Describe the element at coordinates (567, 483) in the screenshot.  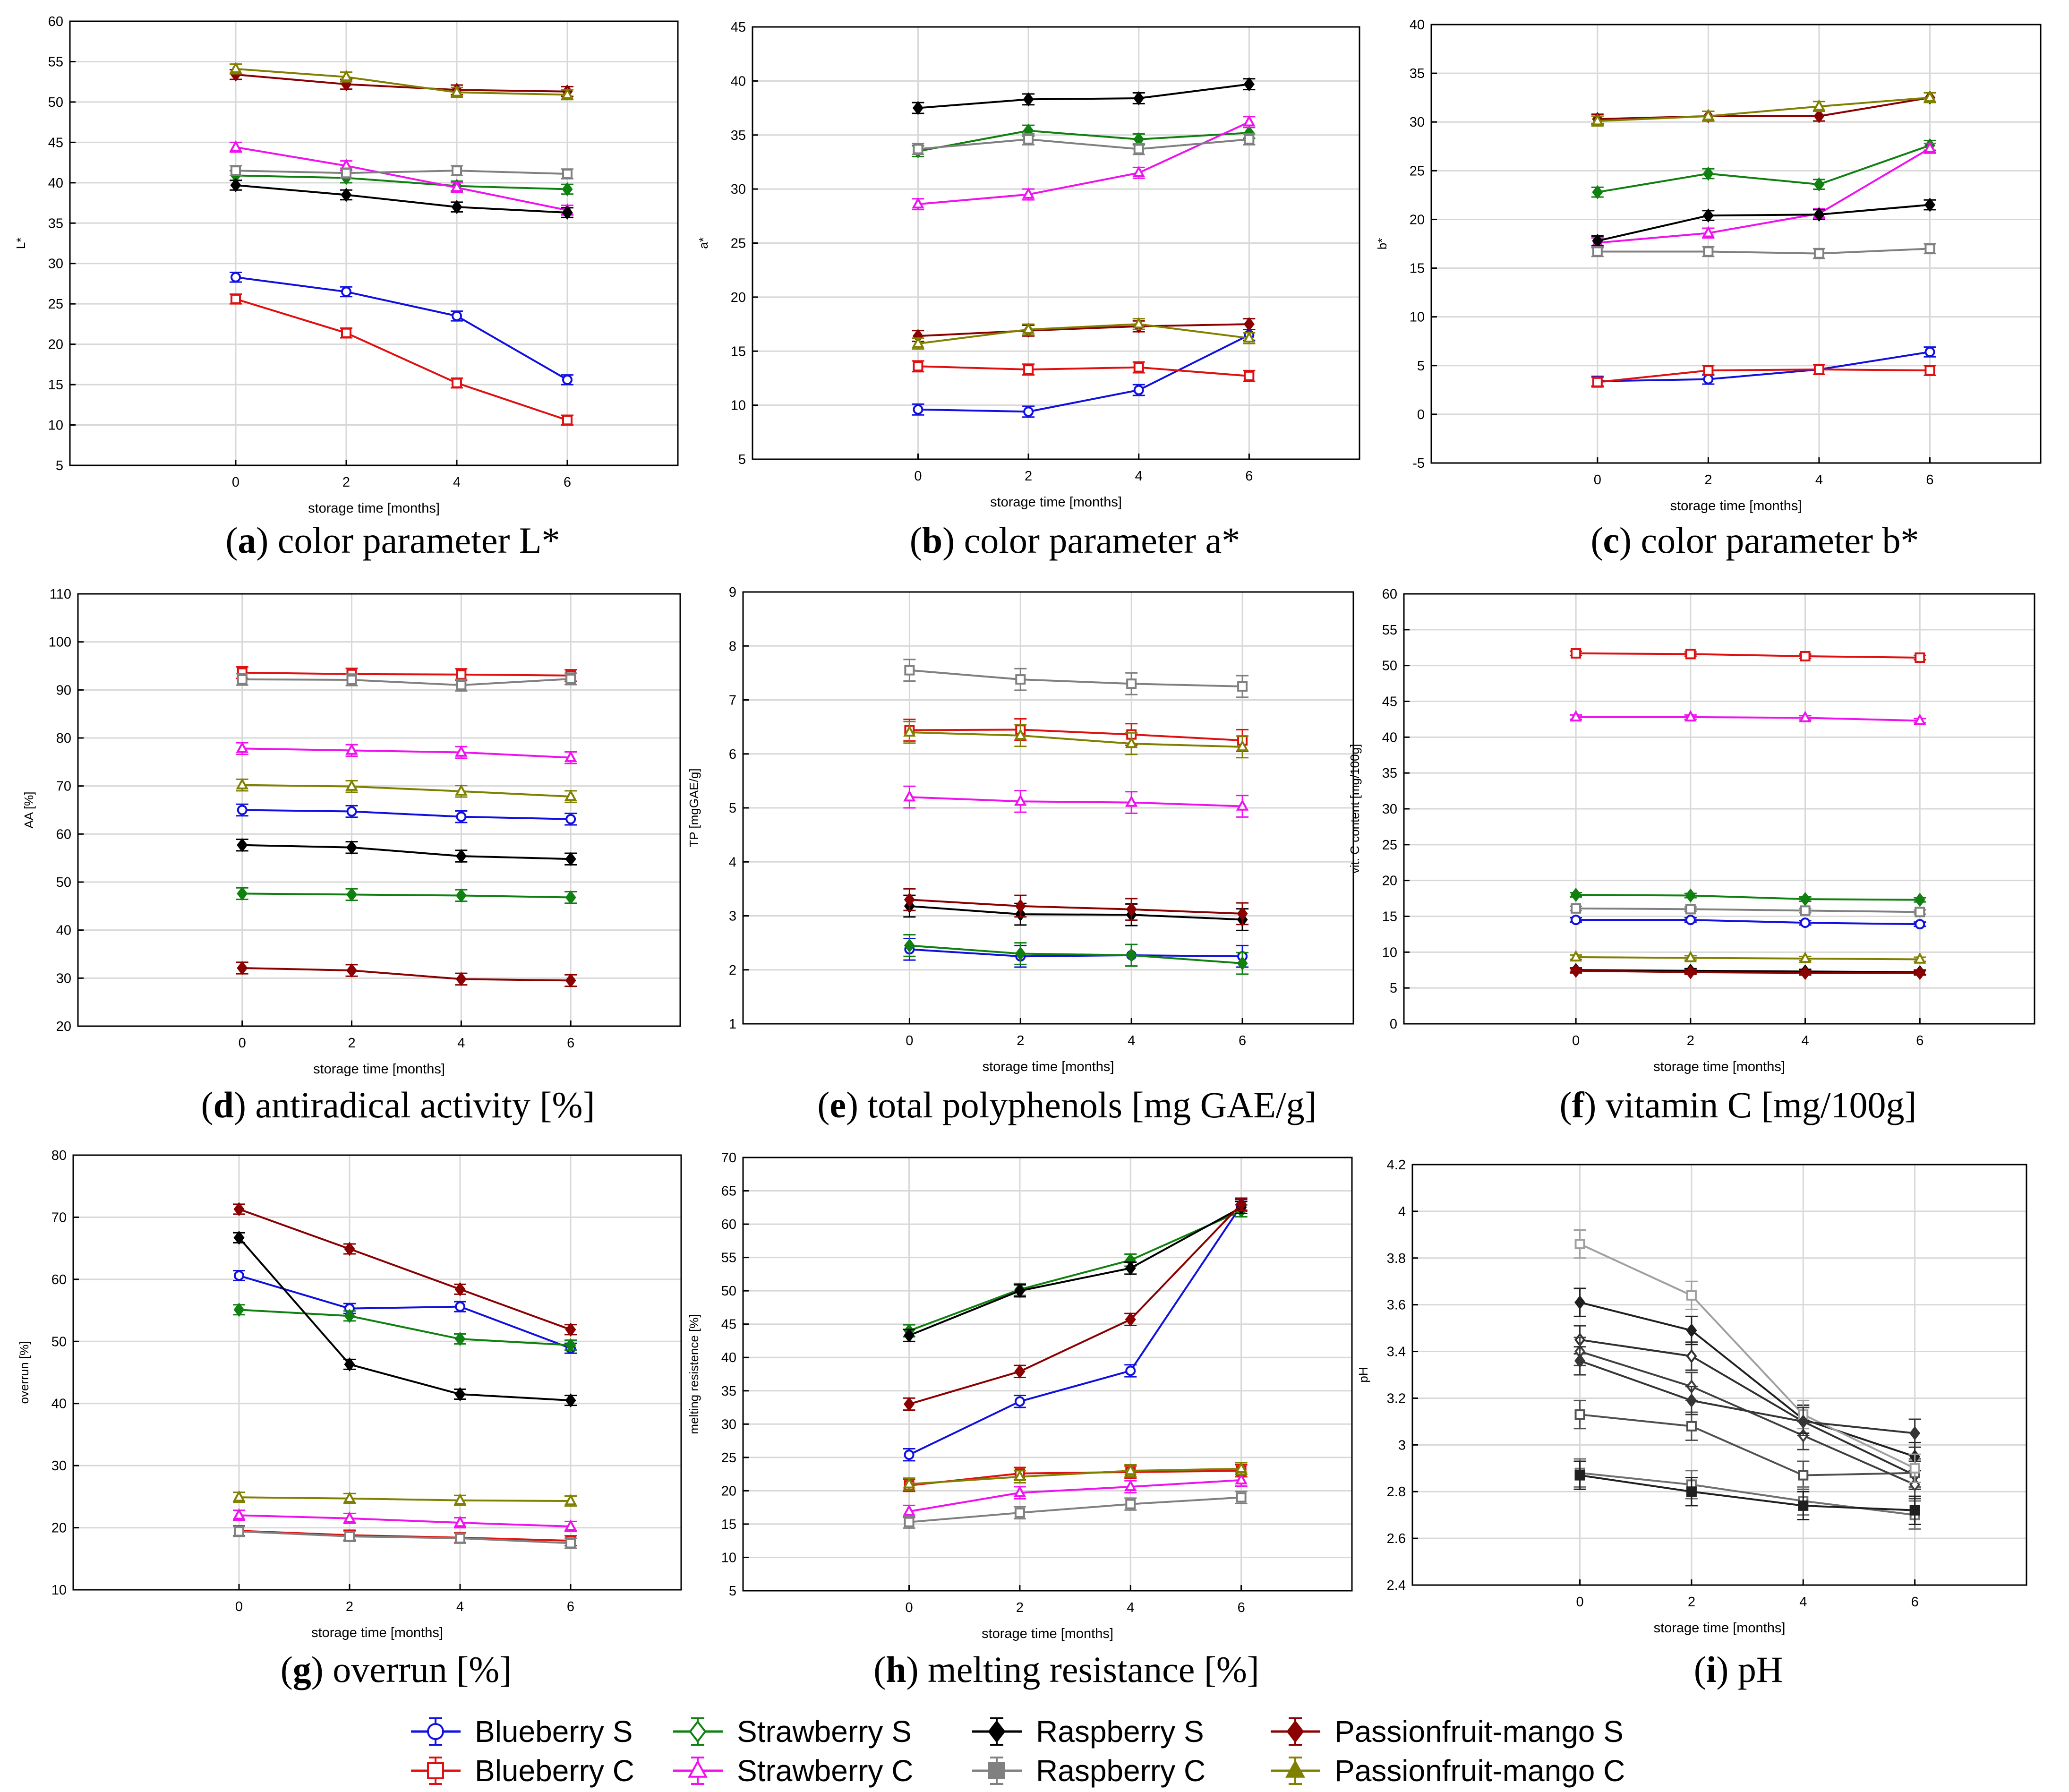
I see `x-tick-label: 6` at that location.